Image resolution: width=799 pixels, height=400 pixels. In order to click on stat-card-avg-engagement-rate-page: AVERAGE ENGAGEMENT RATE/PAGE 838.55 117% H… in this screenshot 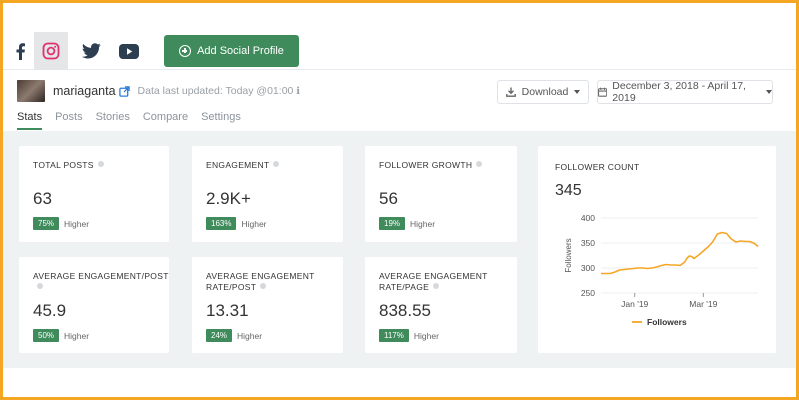, I will do `click(441, 305)`.